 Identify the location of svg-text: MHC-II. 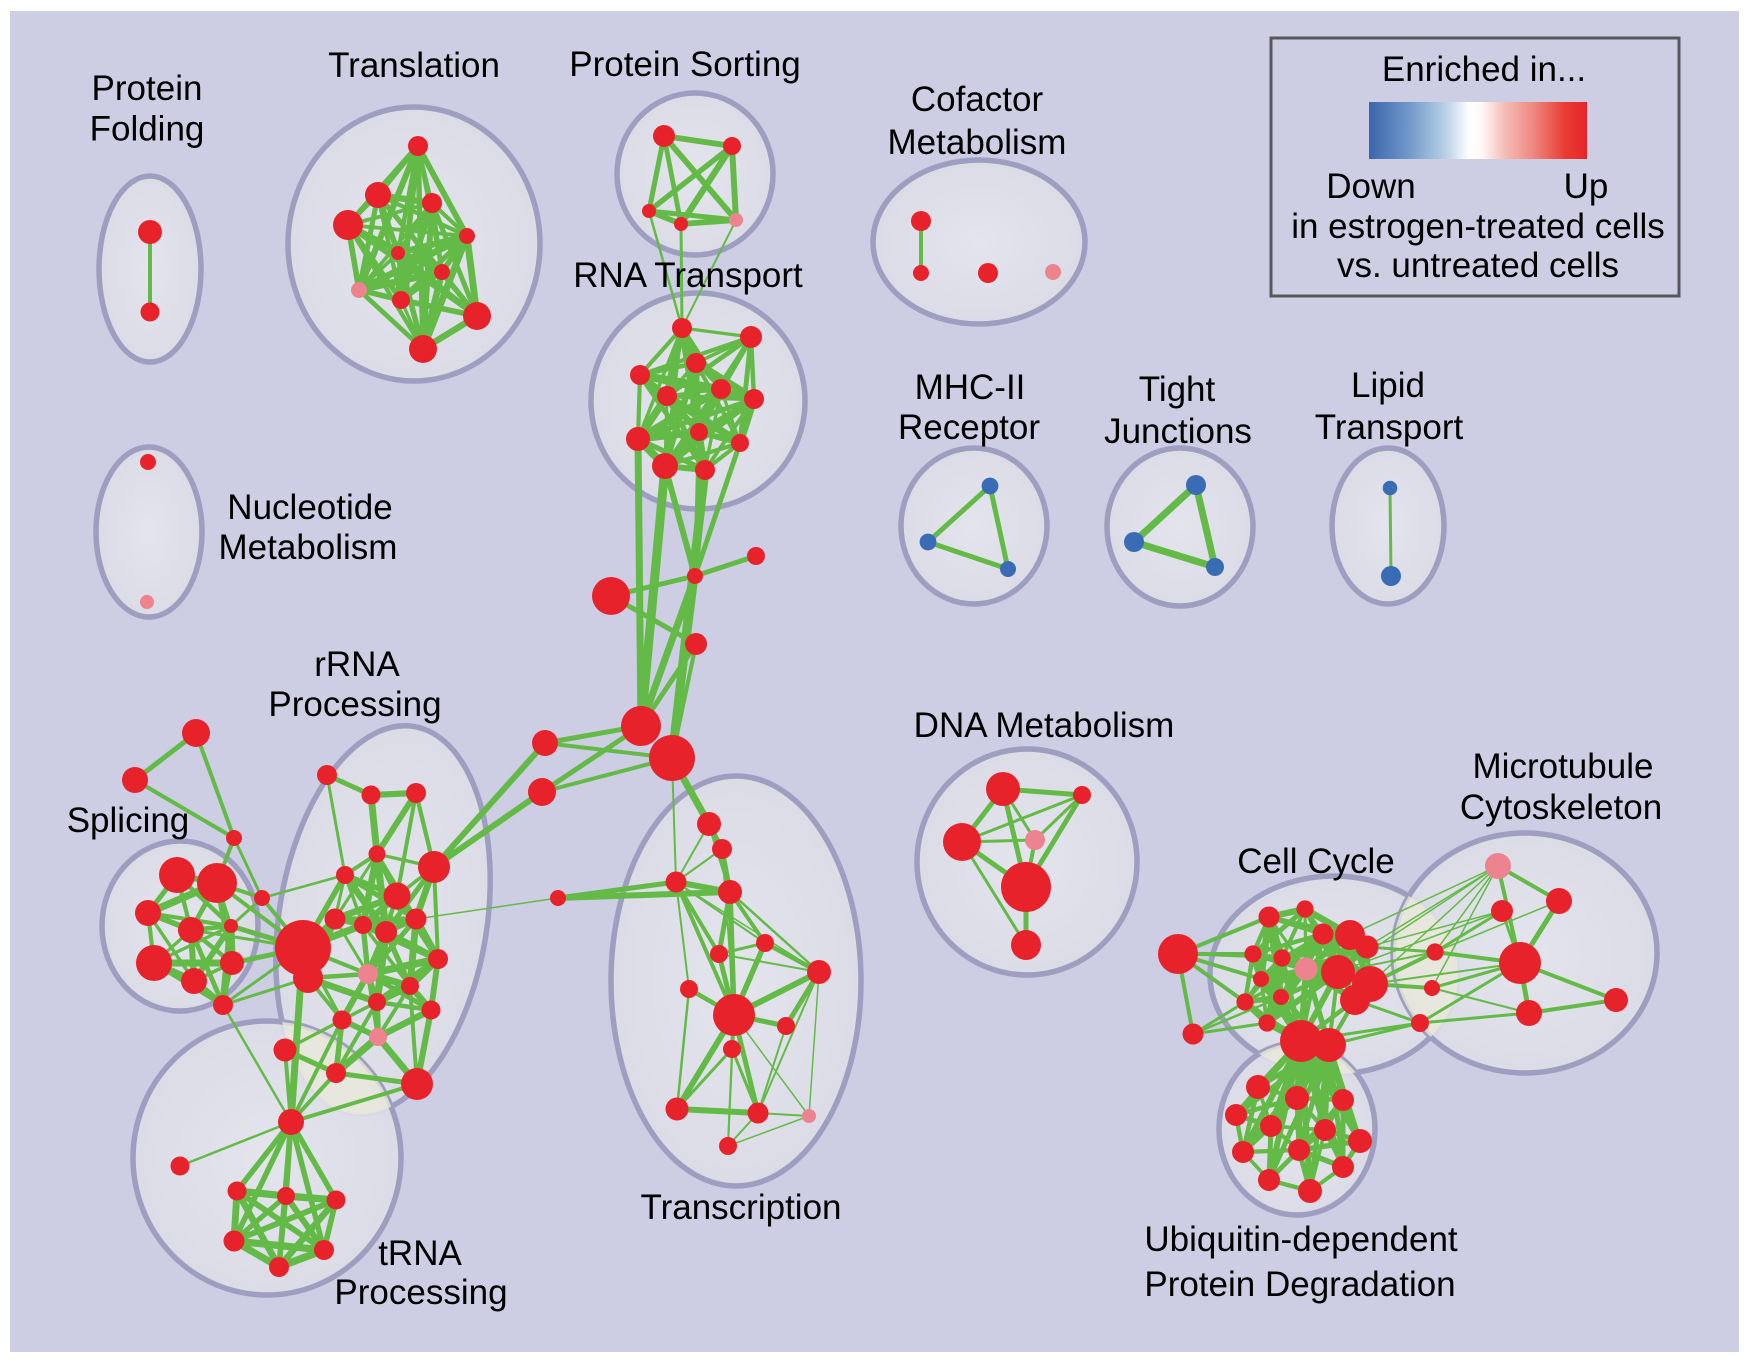
(970, 387).